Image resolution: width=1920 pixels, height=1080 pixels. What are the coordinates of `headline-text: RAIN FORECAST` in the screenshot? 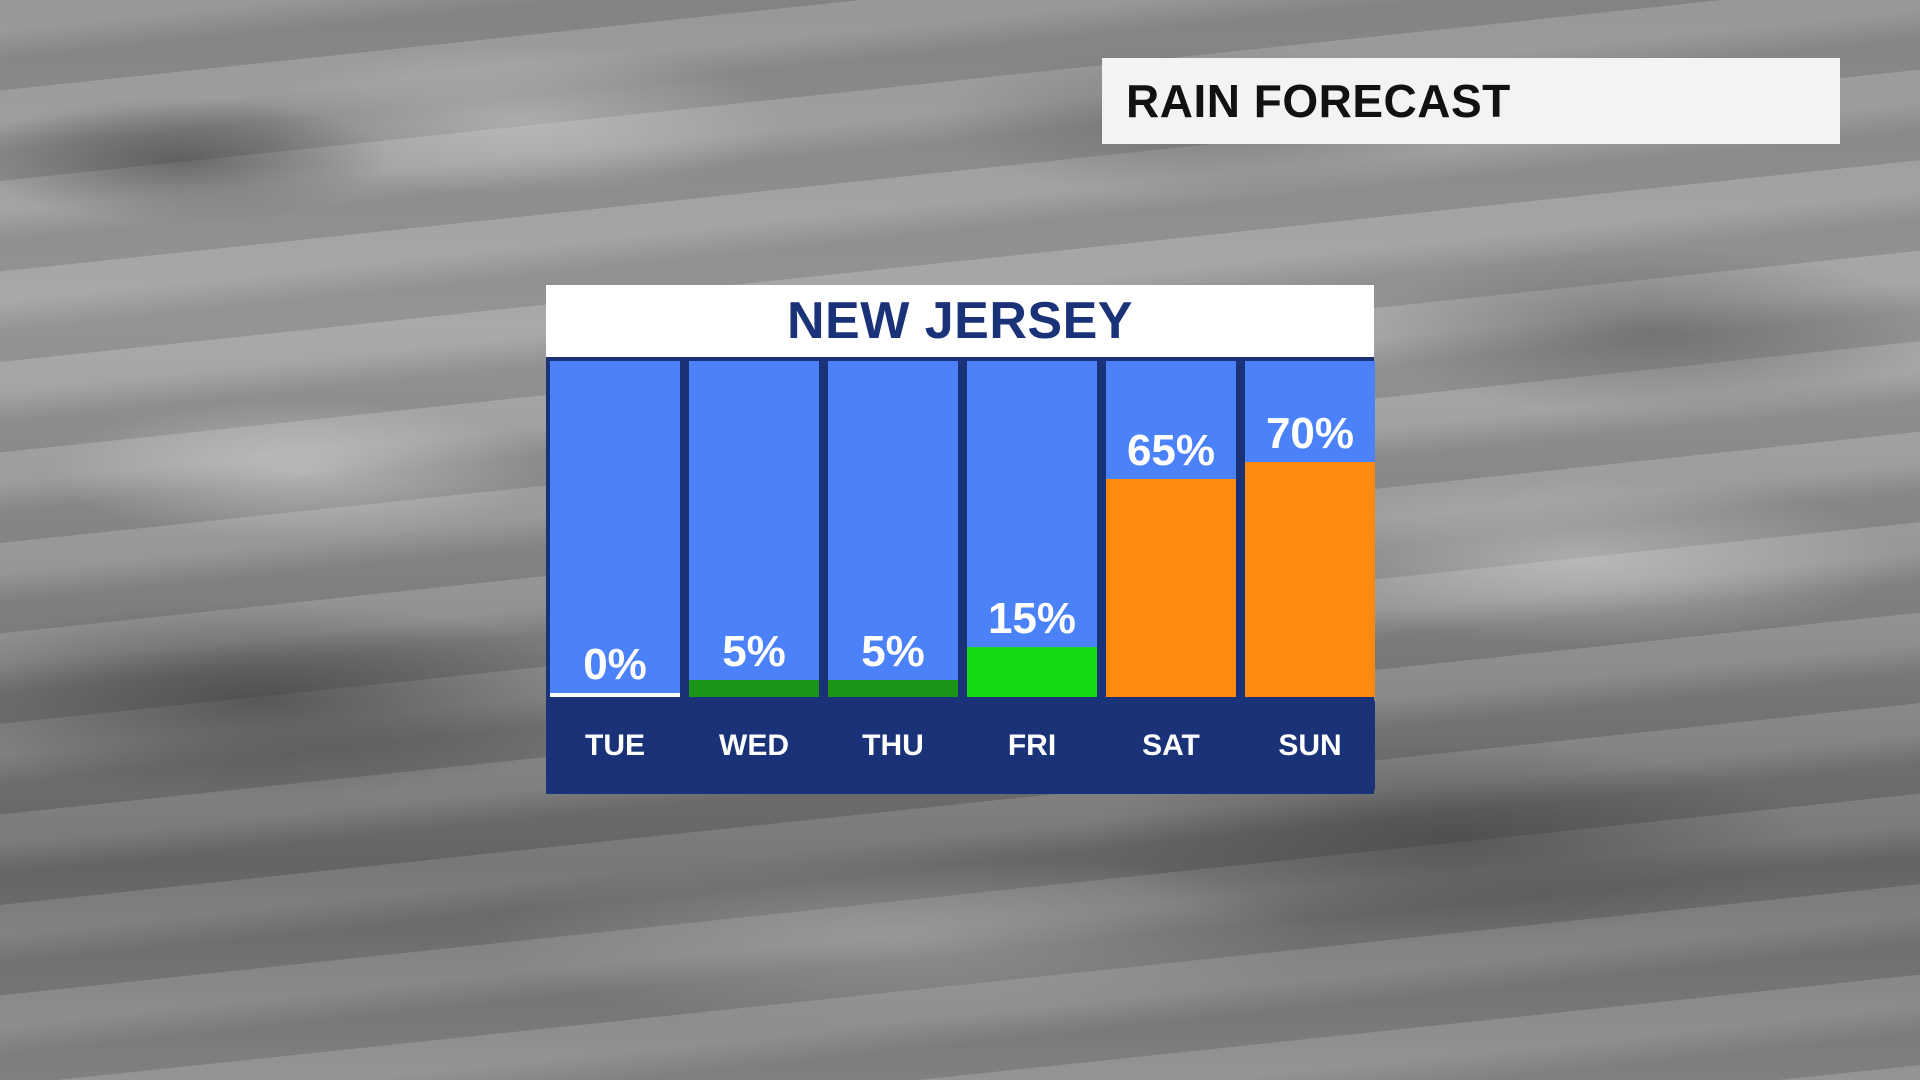 It's located at (1318, 101).